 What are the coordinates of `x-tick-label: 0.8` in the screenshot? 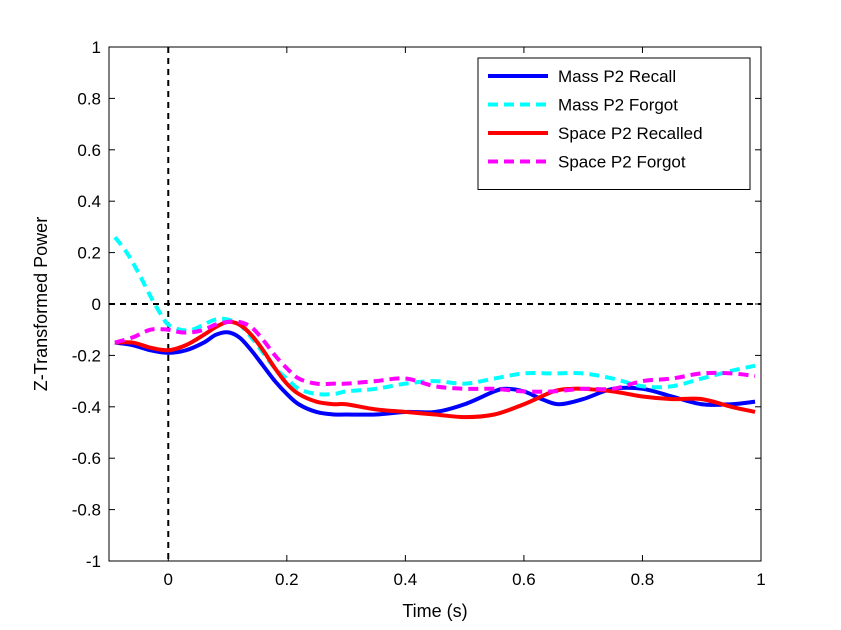 It's located at (643, 579).